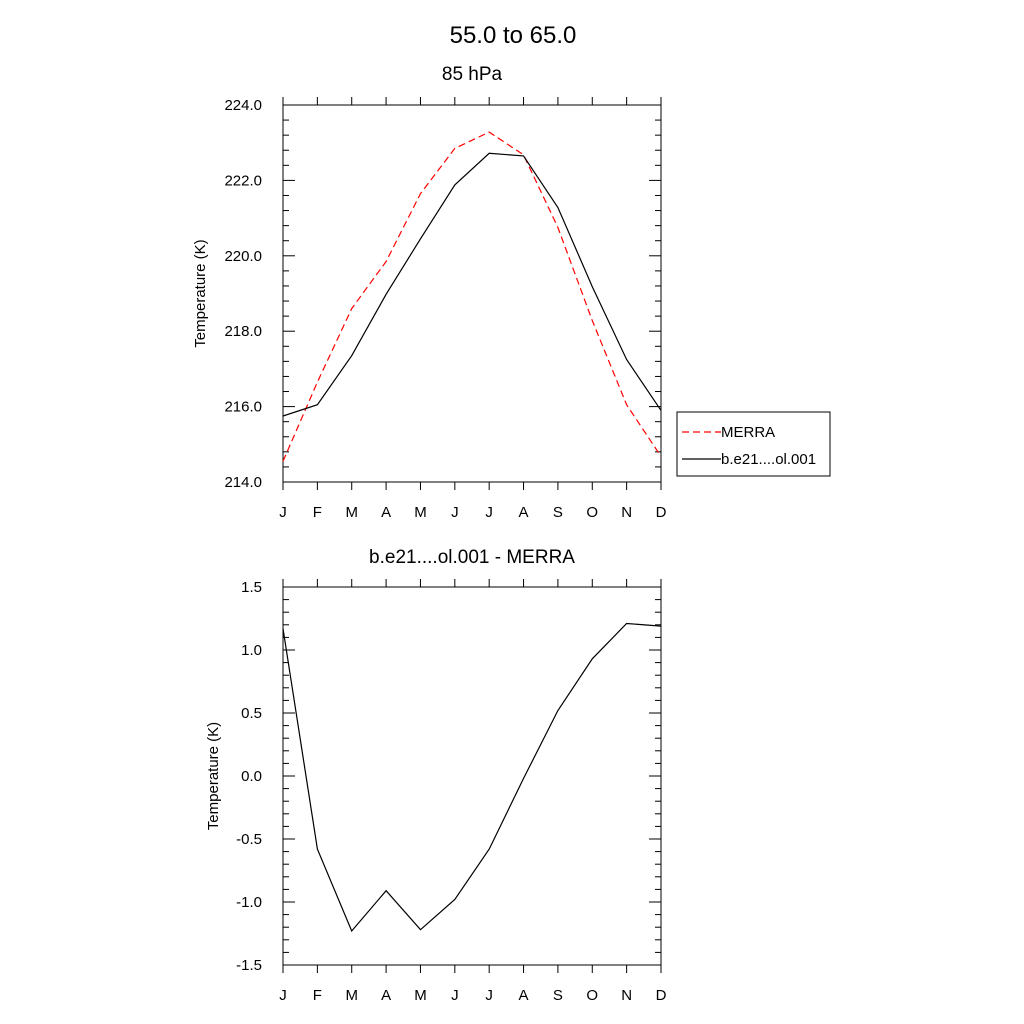 The height and width of the screenshot is (1024, 1024). Describe the element at coordinates (251, 587) in the screenshot. I see `y-tick-label: 1.5` at that location.